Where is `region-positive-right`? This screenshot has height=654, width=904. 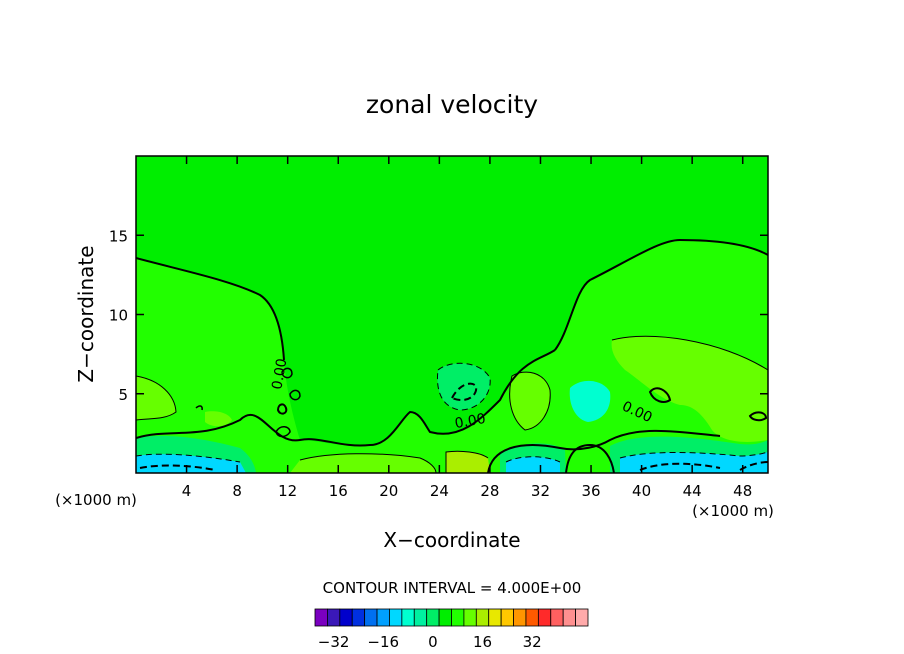 region-positive-right is located at coordinates (689, 389).